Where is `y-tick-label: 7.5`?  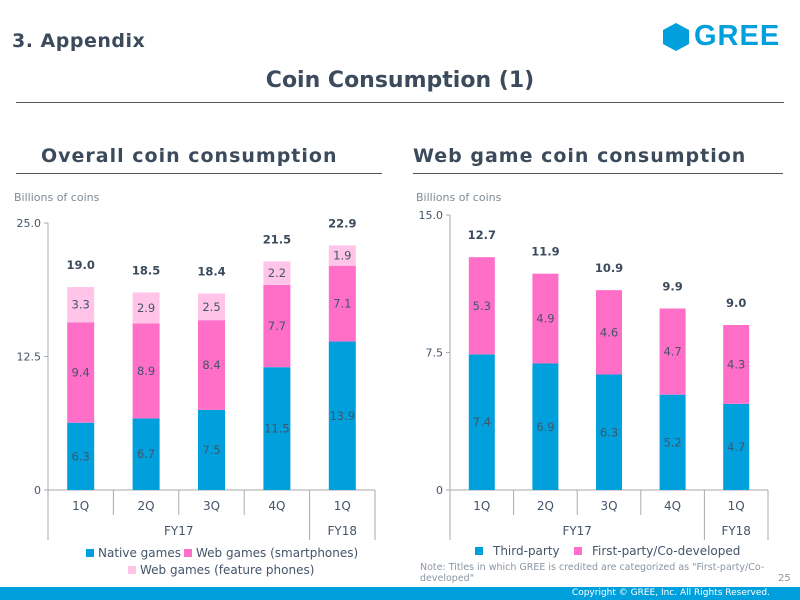
y-tick-label: 7.5 is located at coordinates (435, 353).